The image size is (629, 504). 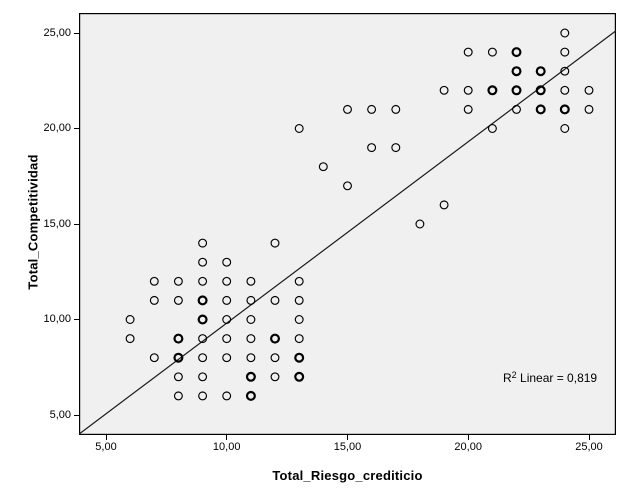 I want to click on y-tick-label: 5,00, so click(x=60, y=414).